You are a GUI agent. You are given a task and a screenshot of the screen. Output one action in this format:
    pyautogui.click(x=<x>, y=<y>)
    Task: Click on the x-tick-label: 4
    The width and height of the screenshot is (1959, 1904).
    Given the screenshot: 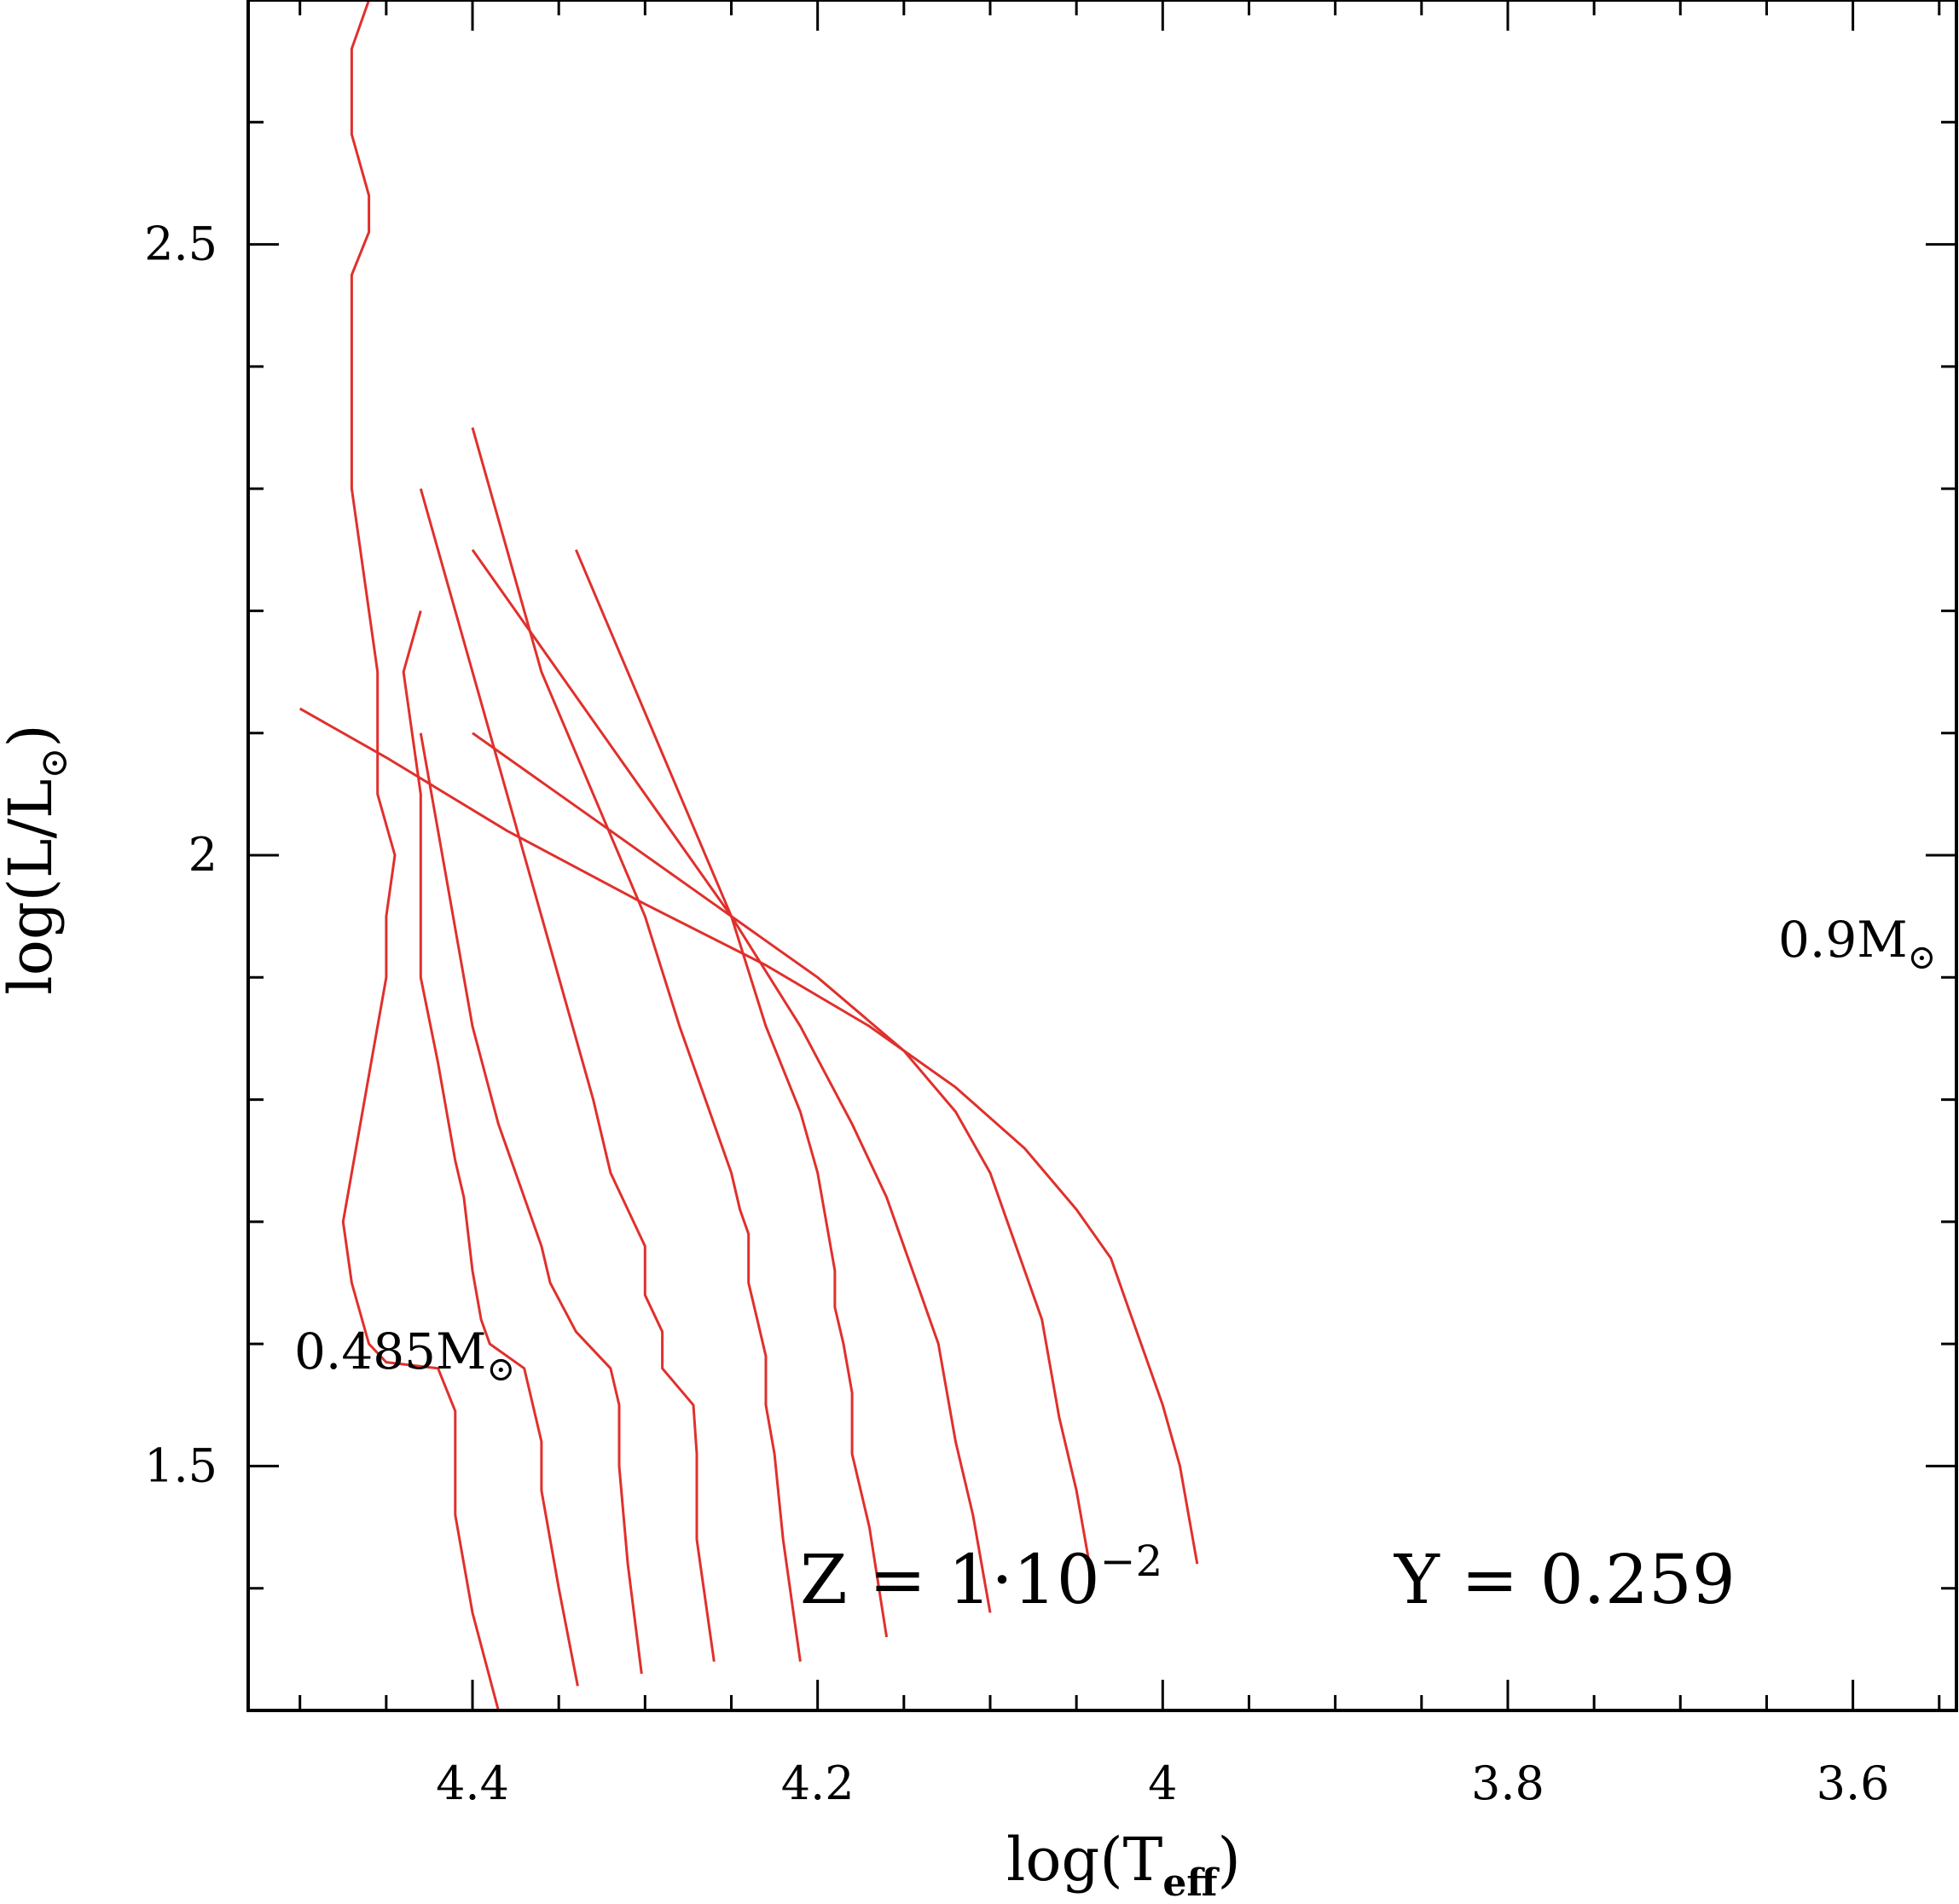 What is the action you would take?
    pyautogui.click(x=1162, y=1783)
    